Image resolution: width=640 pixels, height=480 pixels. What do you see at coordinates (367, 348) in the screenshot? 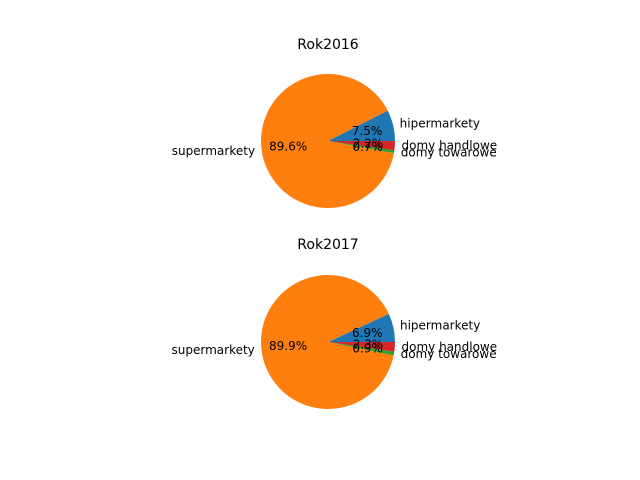
I see `slice-pct-domy-towarowe: 0.9%` at bounding box center [367, 348].